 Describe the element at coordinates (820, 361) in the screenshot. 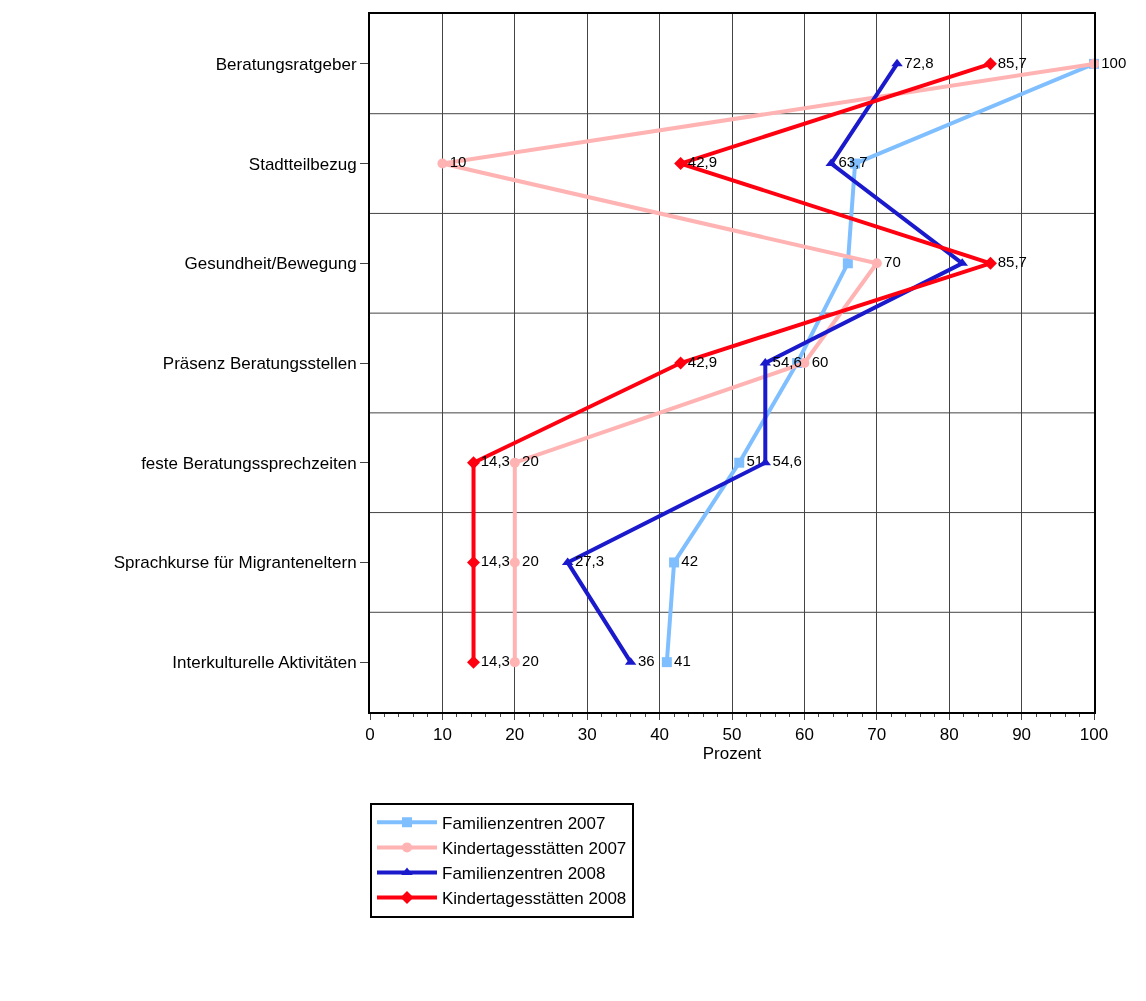

I see `data-label: 60` at that location.